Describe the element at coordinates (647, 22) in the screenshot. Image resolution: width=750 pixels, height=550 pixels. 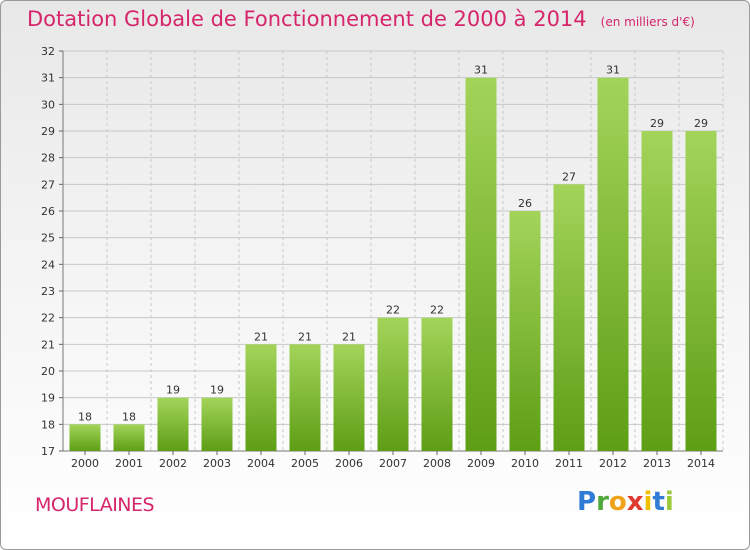
I see `title-unit: (en milliers d'€)` at that location.